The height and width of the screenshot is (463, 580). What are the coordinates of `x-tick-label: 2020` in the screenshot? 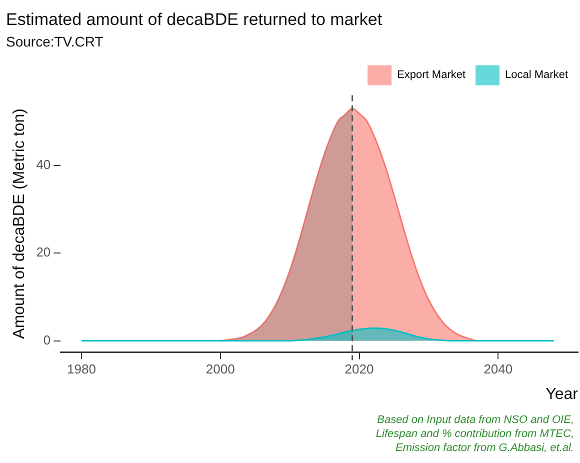 It's located at (359, 369).